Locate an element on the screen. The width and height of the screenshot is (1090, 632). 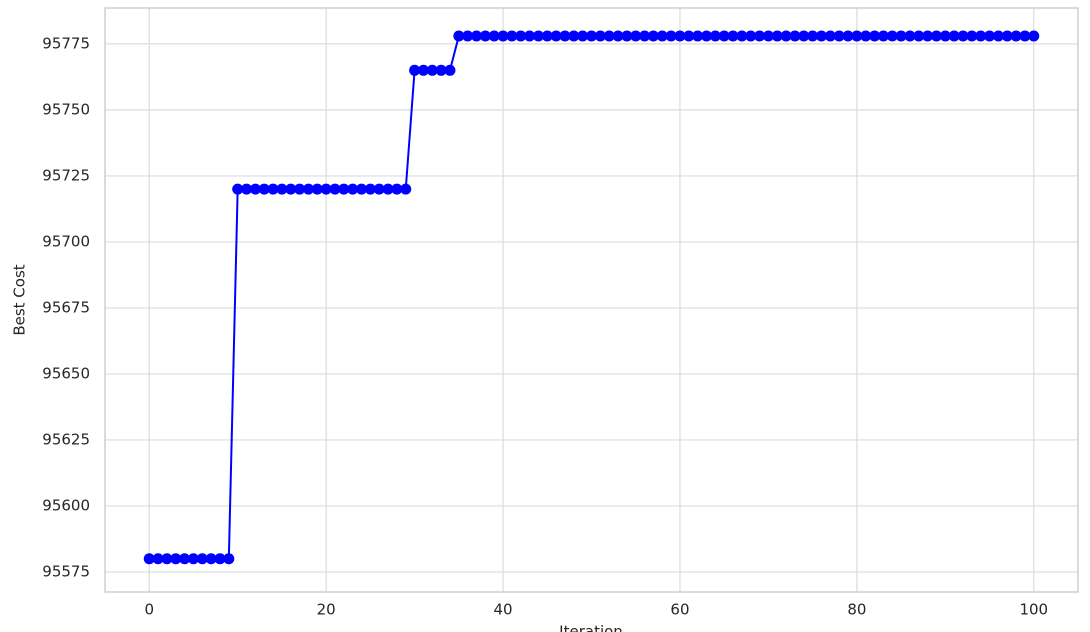
x-tick-label: 20 is located at coordinates (326, 610).